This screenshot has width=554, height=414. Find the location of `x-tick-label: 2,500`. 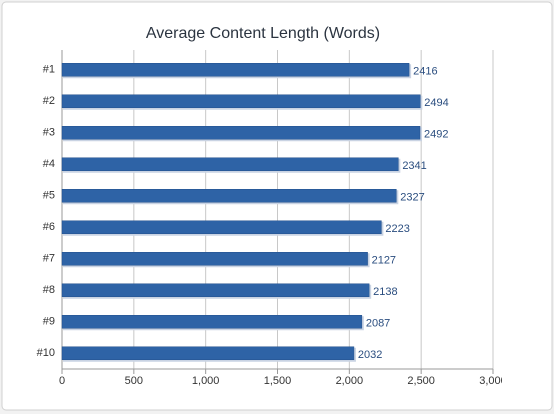

x-tick-label: 2,500 is located at coordinates (421, 381).